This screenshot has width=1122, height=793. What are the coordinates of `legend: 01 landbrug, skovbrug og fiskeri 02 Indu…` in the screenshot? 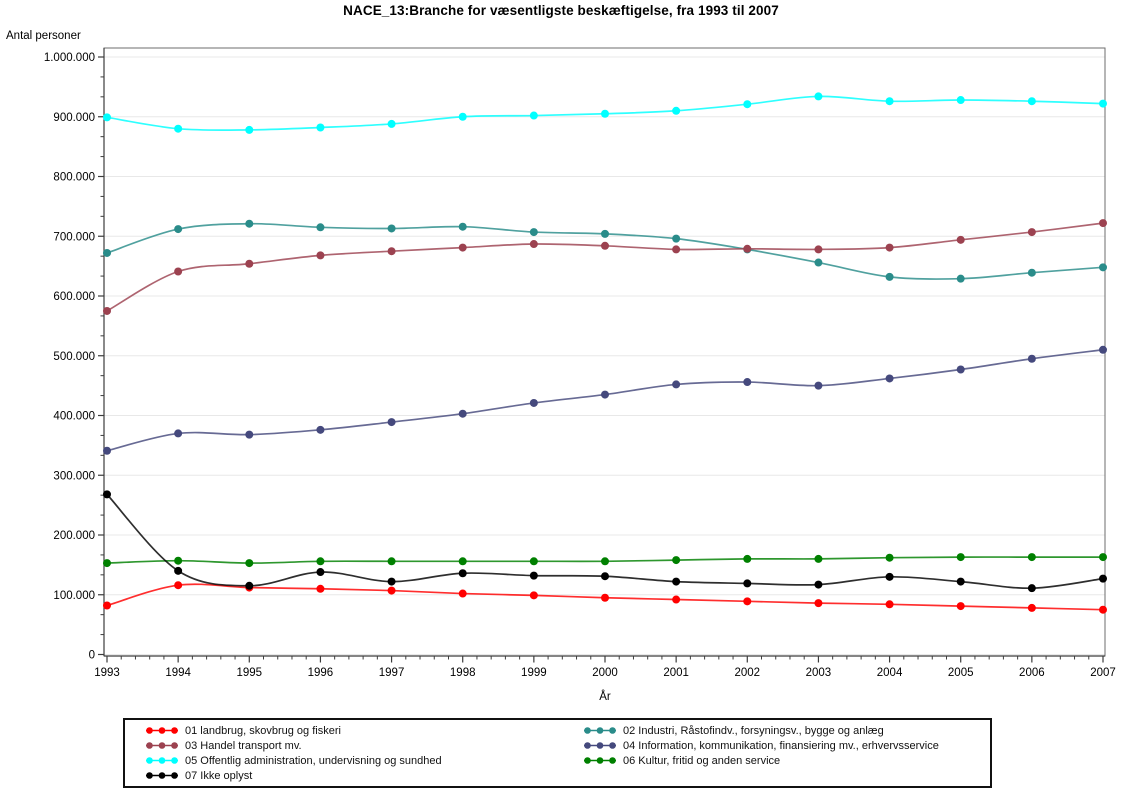 It's located at (557, 753).